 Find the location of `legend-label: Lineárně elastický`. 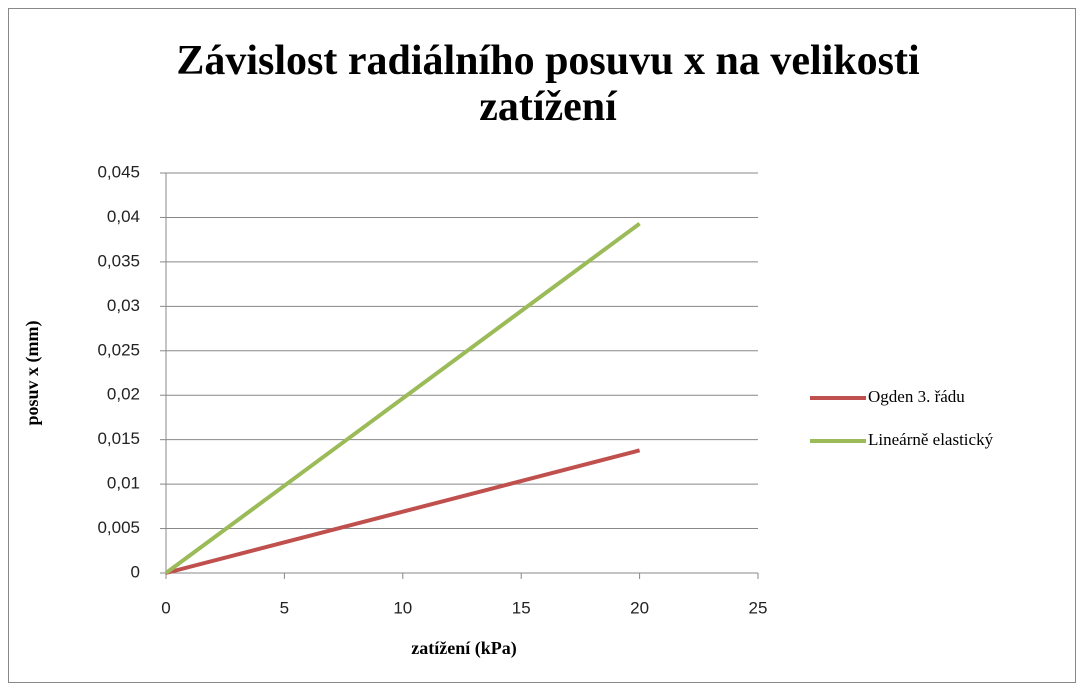

legend-label: Lineárně elastický is located at coordinates (931, 439).